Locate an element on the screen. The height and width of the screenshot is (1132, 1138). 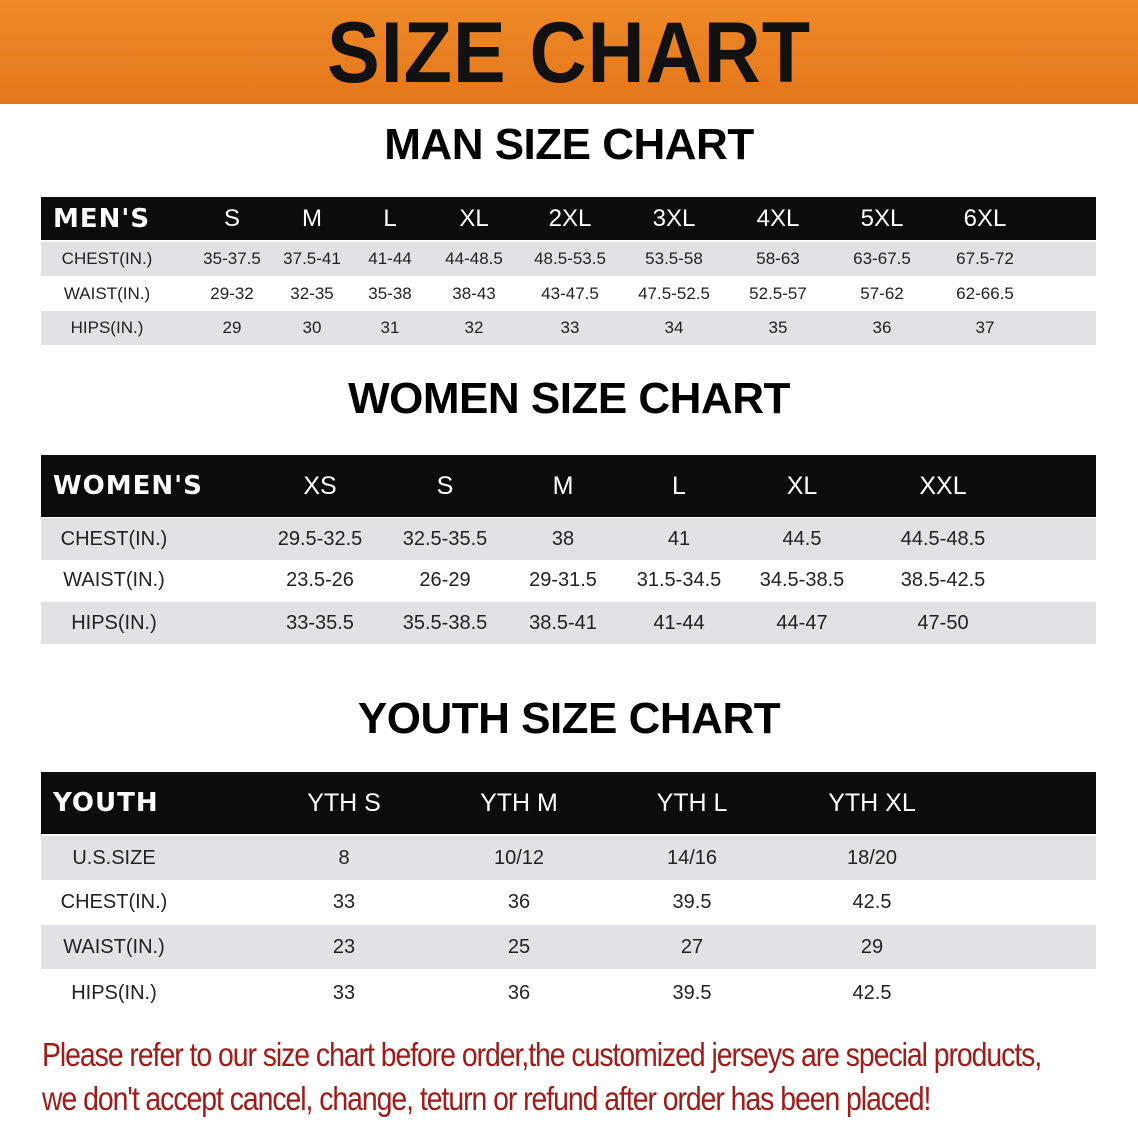
measurement-cell: 23 is located at coordinates (344, 946).